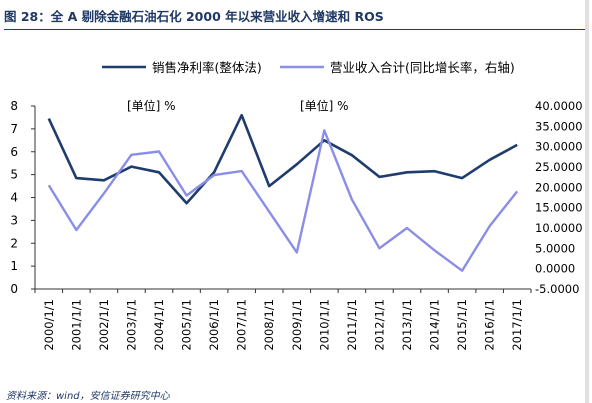 This screenshot has width=592, height=403. I want to click on legend-label-series1: 销售净利率(整体法), so click(207, 67).